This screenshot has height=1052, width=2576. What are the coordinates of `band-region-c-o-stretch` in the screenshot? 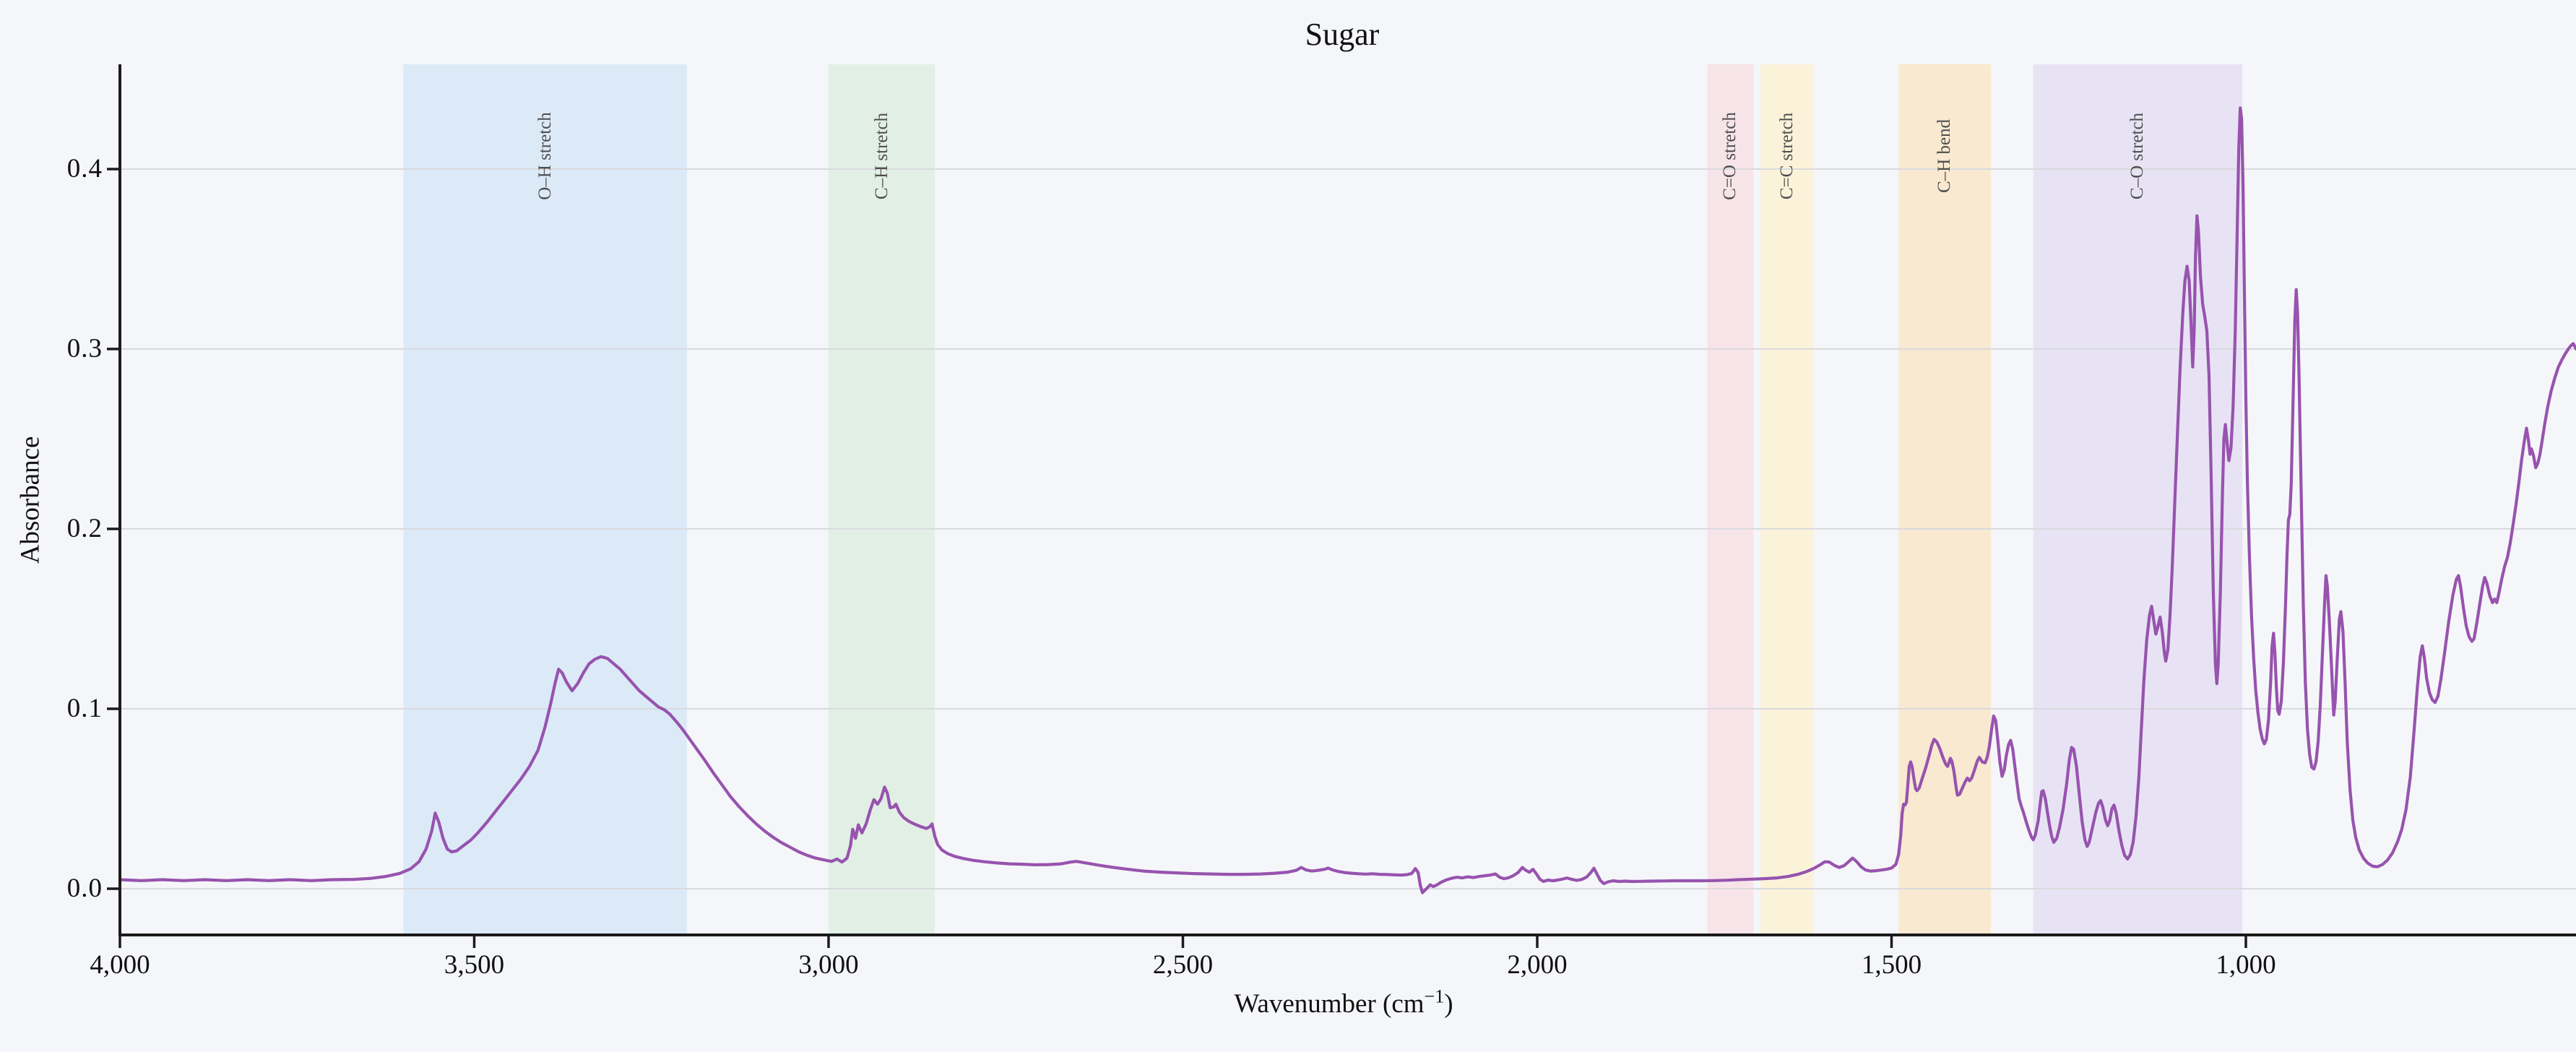 It's located at (1731, 499).